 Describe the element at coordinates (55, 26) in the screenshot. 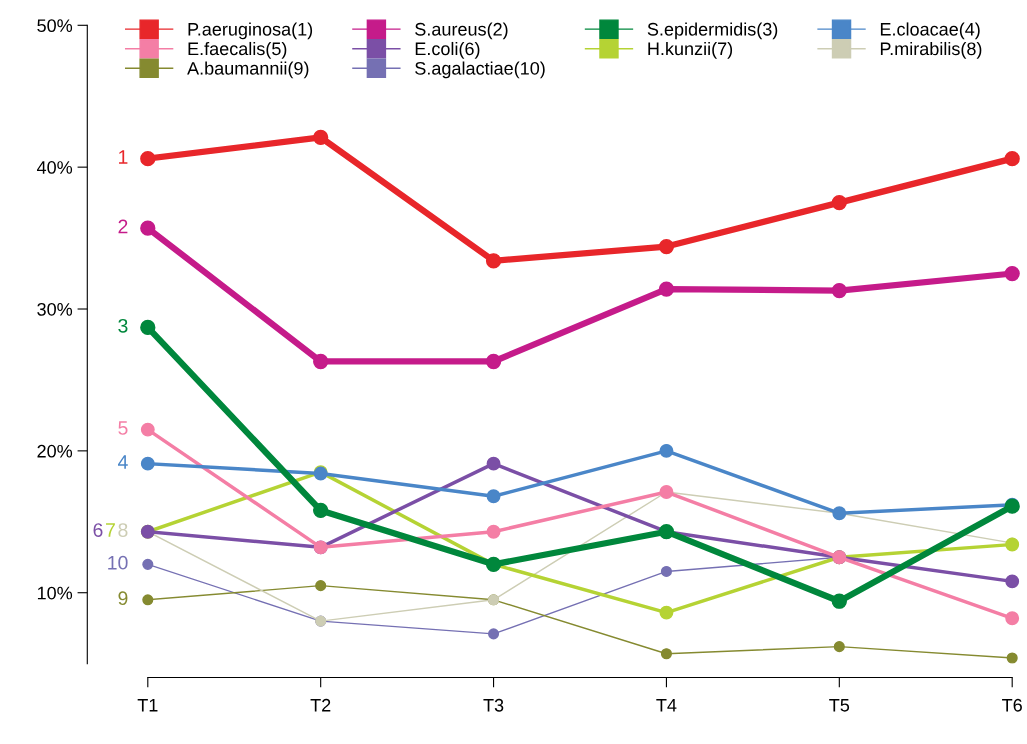

I see `y-tick-label: 50%` at that location.